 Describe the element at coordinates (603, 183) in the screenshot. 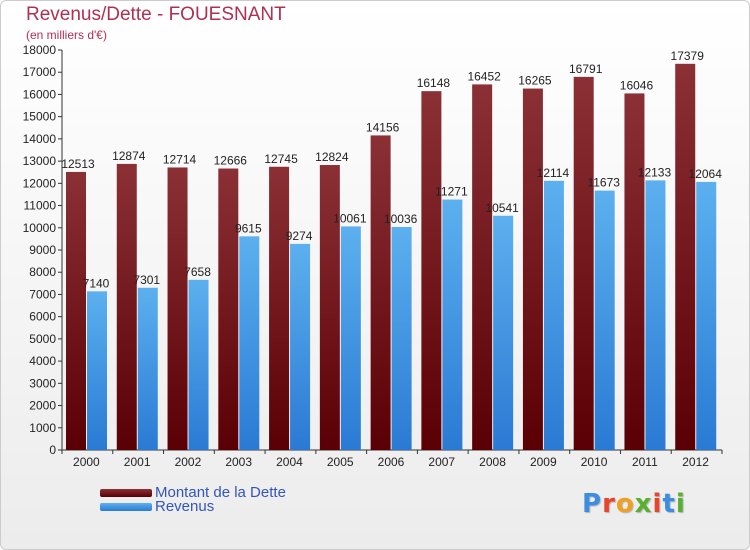

I see `data-label-revenue: 11673` at that location.